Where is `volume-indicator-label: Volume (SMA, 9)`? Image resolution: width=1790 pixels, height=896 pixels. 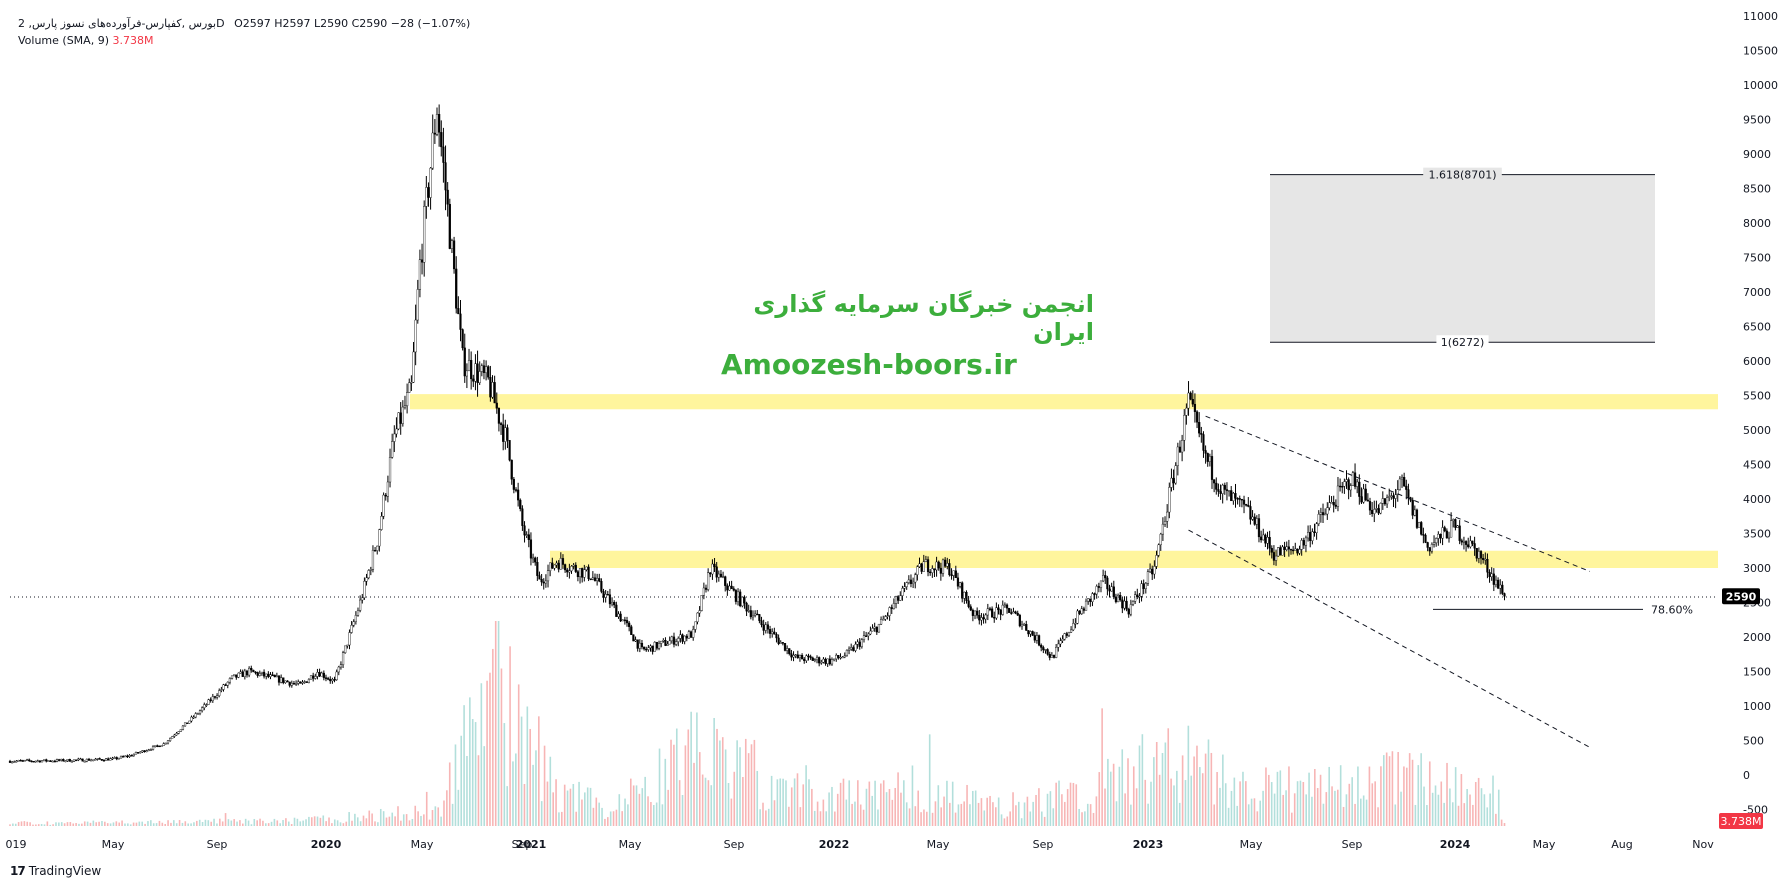 volume-indicator-label: Volume (SMA, 9) is located at coordinates (63, 40).